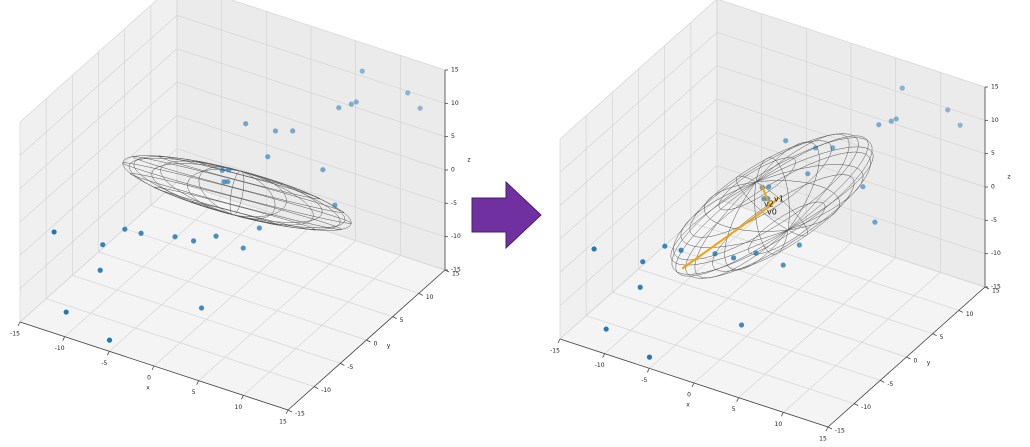 The image size is (1030, 447). I want to click on z-tick-label: -5, so click(994, 220).